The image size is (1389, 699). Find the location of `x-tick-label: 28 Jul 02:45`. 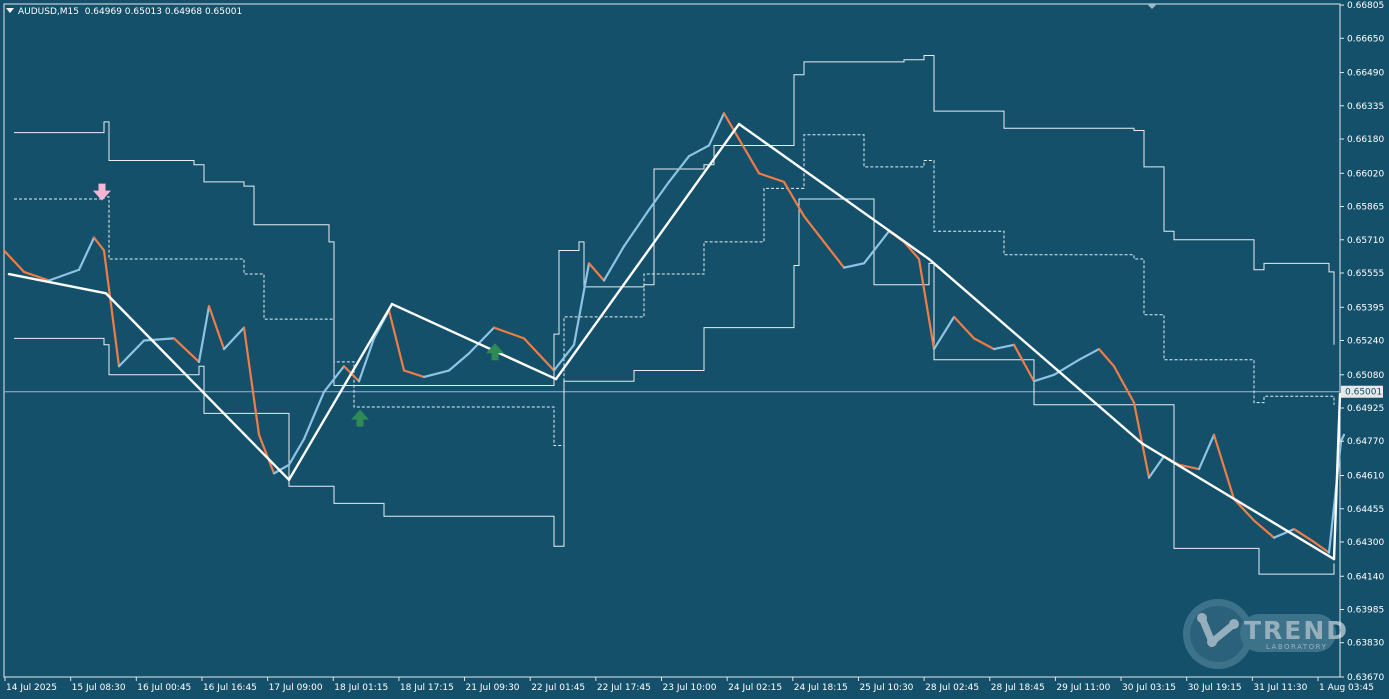

x-tick-label: 28 Jul 02:45 is located at coordinates (952, 688).